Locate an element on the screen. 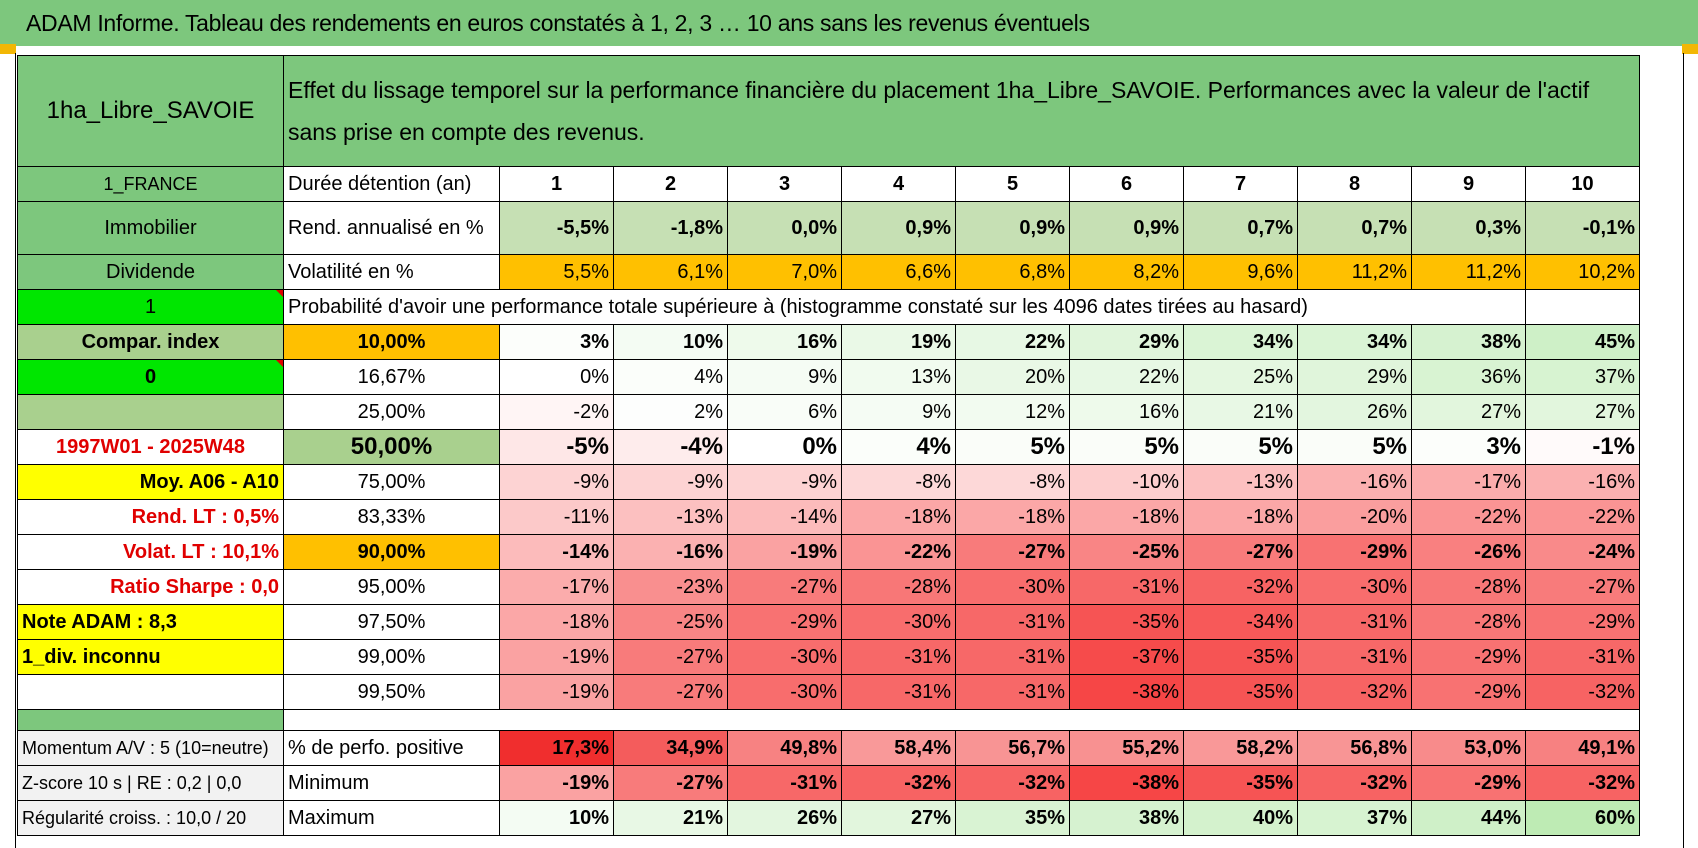 This screenshot has width=1698, height=848. selector-1-cell: 1 is located at coordinates (150, 307).